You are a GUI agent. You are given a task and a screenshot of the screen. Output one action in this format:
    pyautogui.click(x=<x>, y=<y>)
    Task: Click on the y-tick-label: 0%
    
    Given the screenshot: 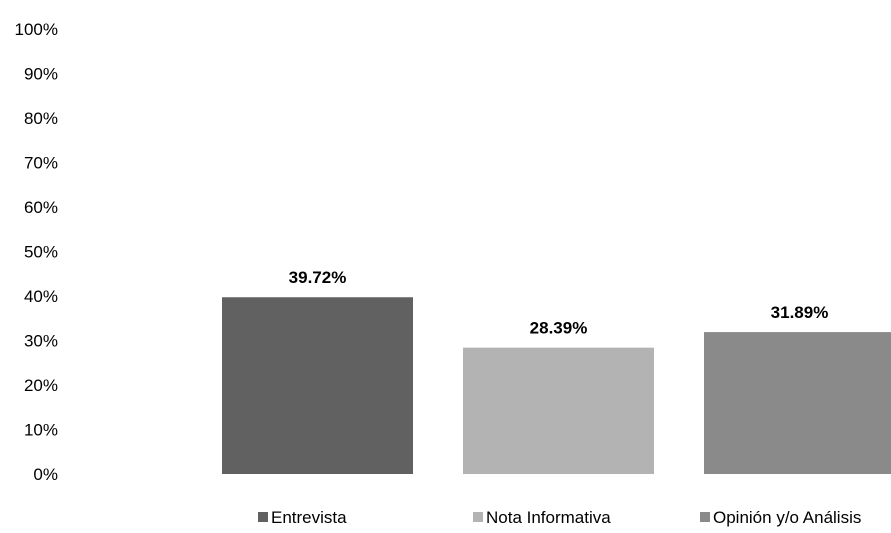 What is the action you would take?
    pyautogui.click(x=45, y=474)
    